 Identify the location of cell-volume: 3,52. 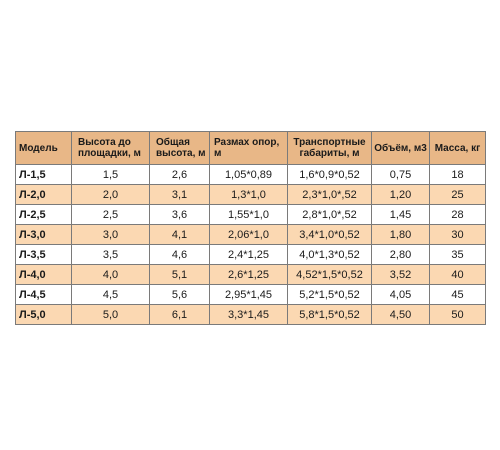
(400, 274).